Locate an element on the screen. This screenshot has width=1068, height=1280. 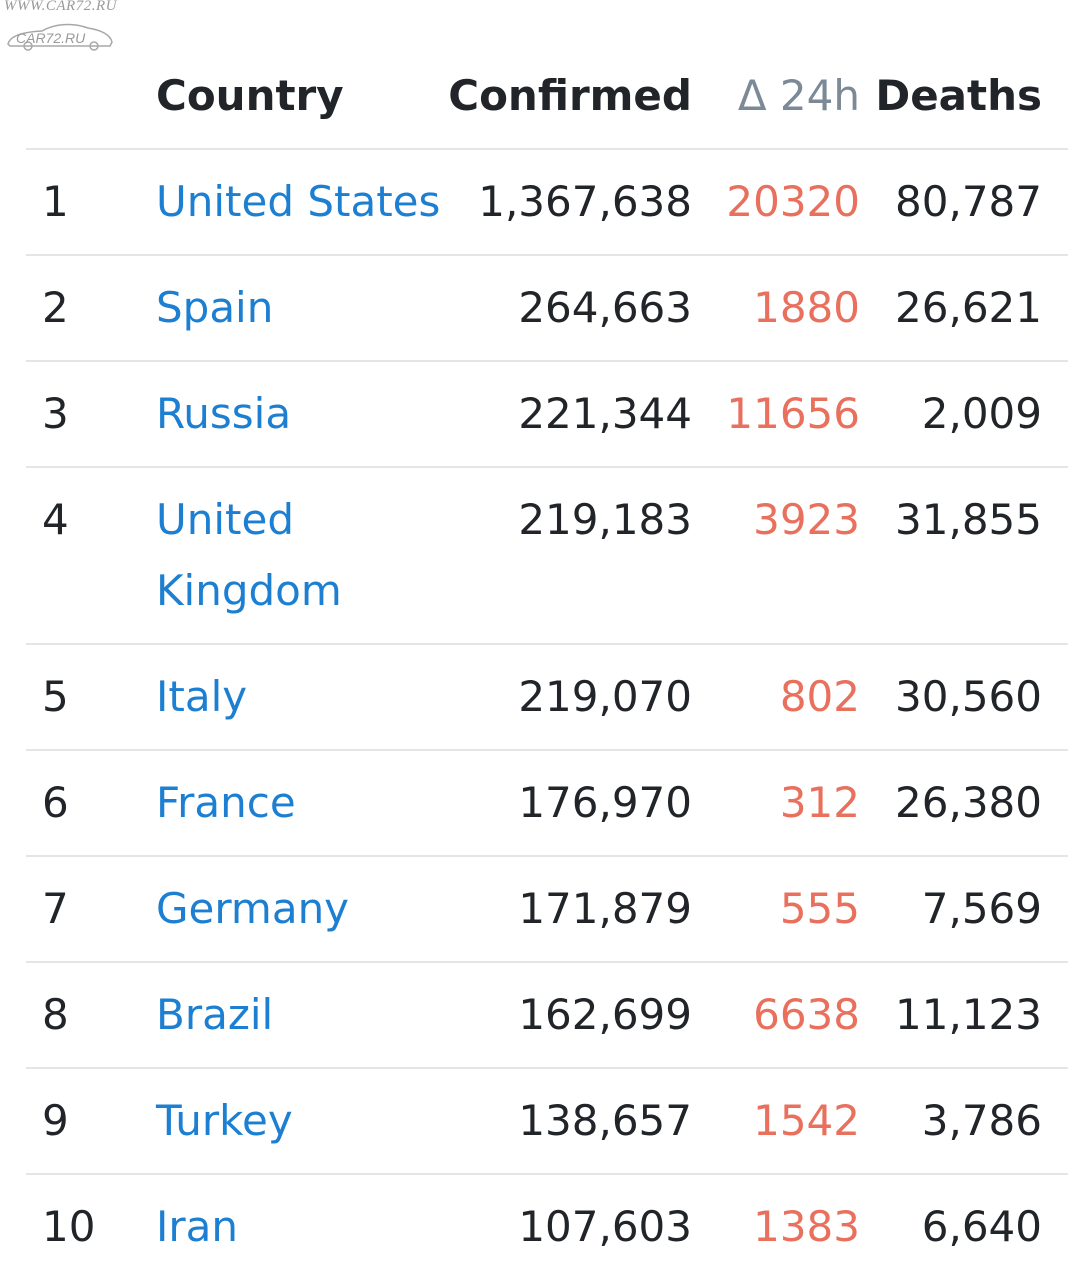
row-rank: 10 is located at coordinates (69, 1226).